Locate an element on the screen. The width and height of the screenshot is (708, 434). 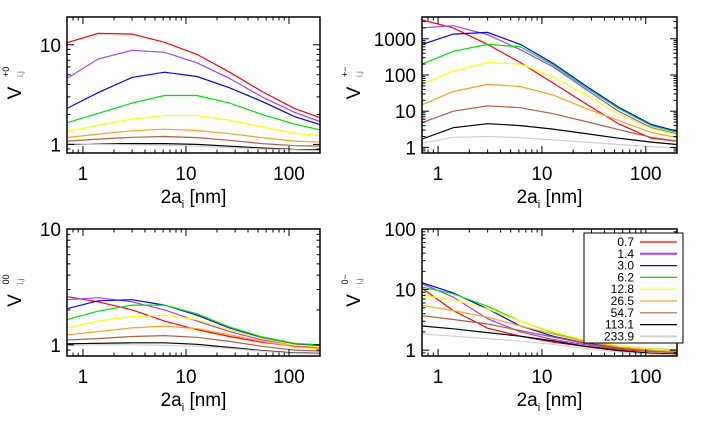
legend-label: 233.9 is located at coordinates (619, 336).